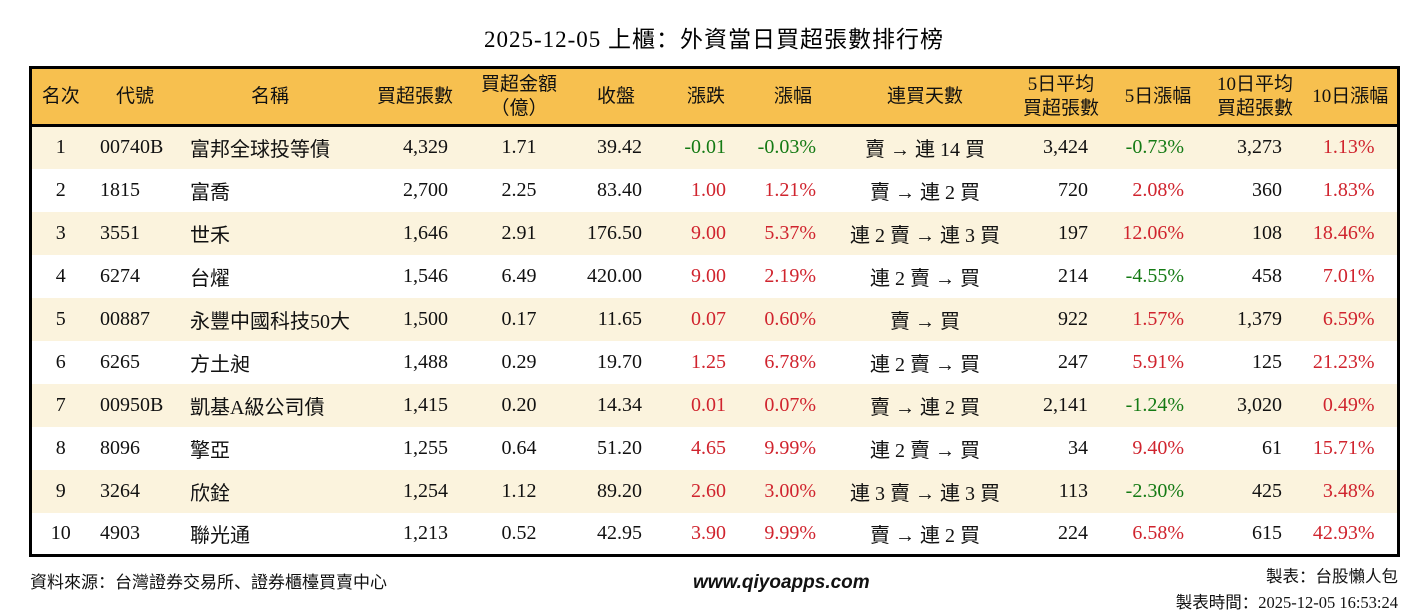  What do you see at coordinates (120, 232) in the screenshot?
I see `cell-code: 3551` at bounding box center [120, 232].